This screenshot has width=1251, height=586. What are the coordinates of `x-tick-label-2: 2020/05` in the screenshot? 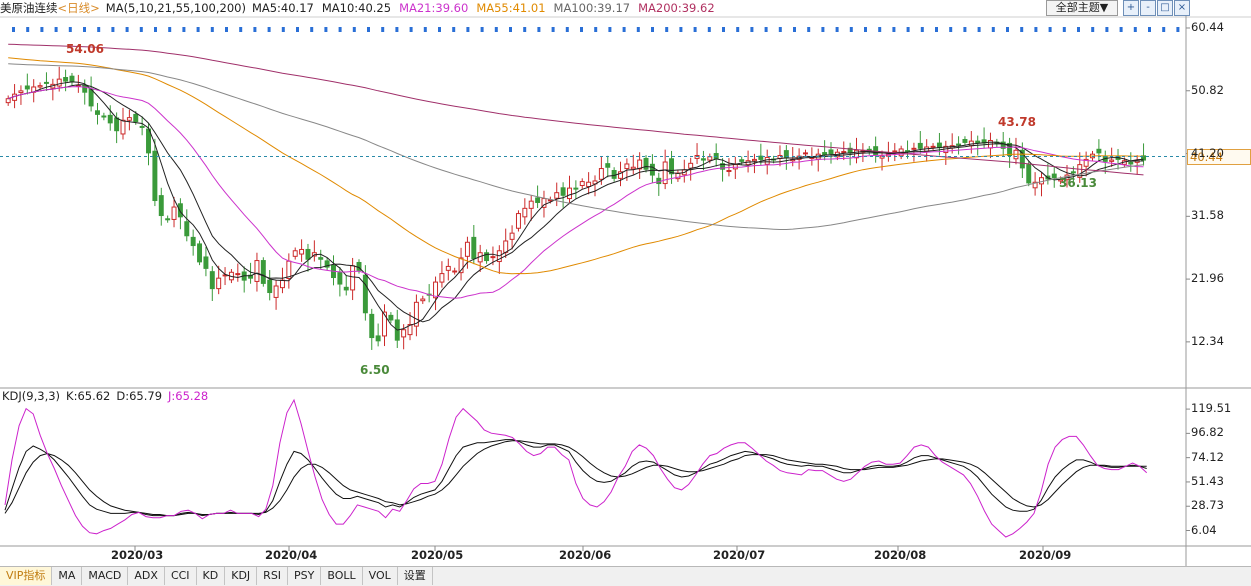 It's located at (437, 555).